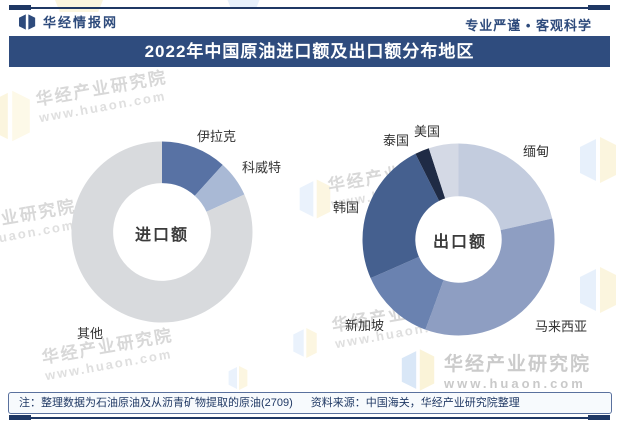 The width and height of the screenshot is (620, 427). I want to click on watermark-url: www.huaon.com, so click(515, 383).